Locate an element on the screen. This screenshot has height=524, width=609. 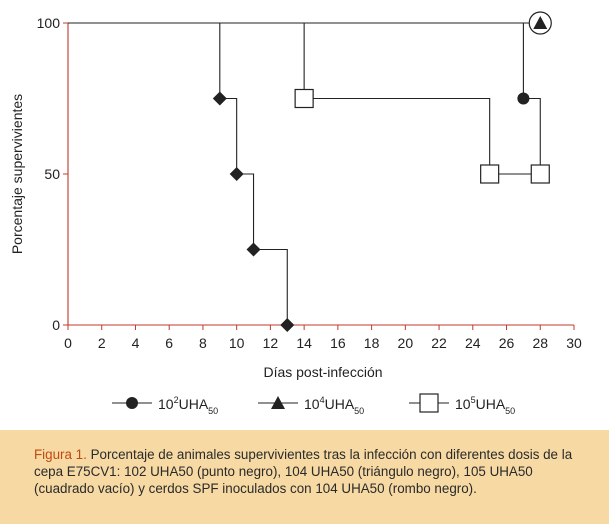
y-tick-label: 100 is located at coordinates (49, 23).